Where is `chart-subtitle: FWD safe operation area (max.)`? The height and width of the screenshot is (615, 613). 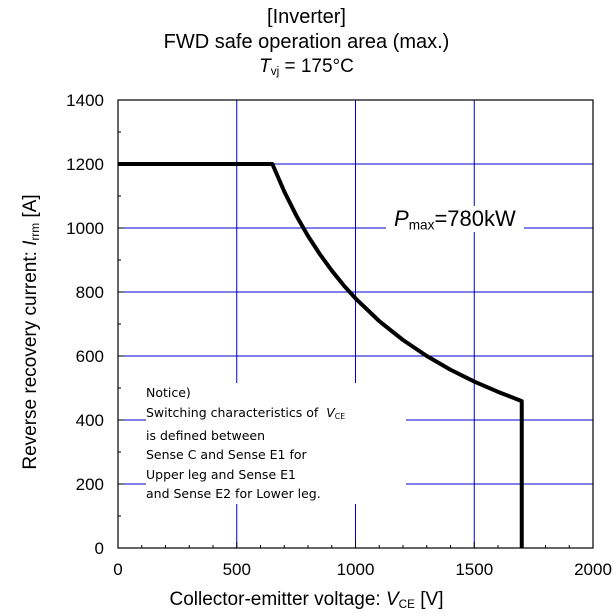
chart-subtitle: FWD safe operation area (max.) is located at coordinates (306, 42).